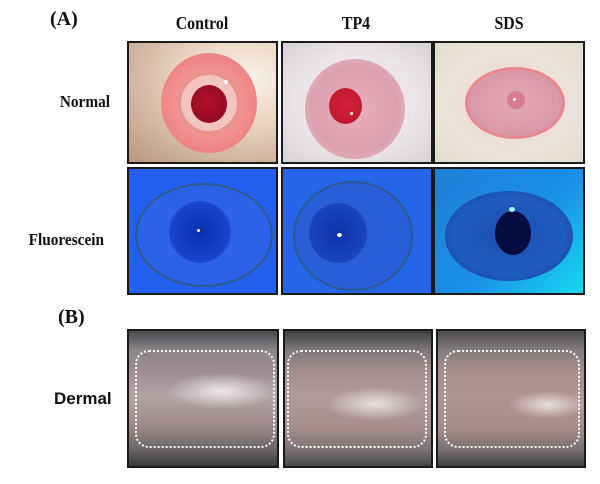 This screenshot has width=600, height=484. What do you see at coordinates (509, 231) in the screenshot?
I see `sds-fluorescein-eye-image` at bounding box center [509, 231].